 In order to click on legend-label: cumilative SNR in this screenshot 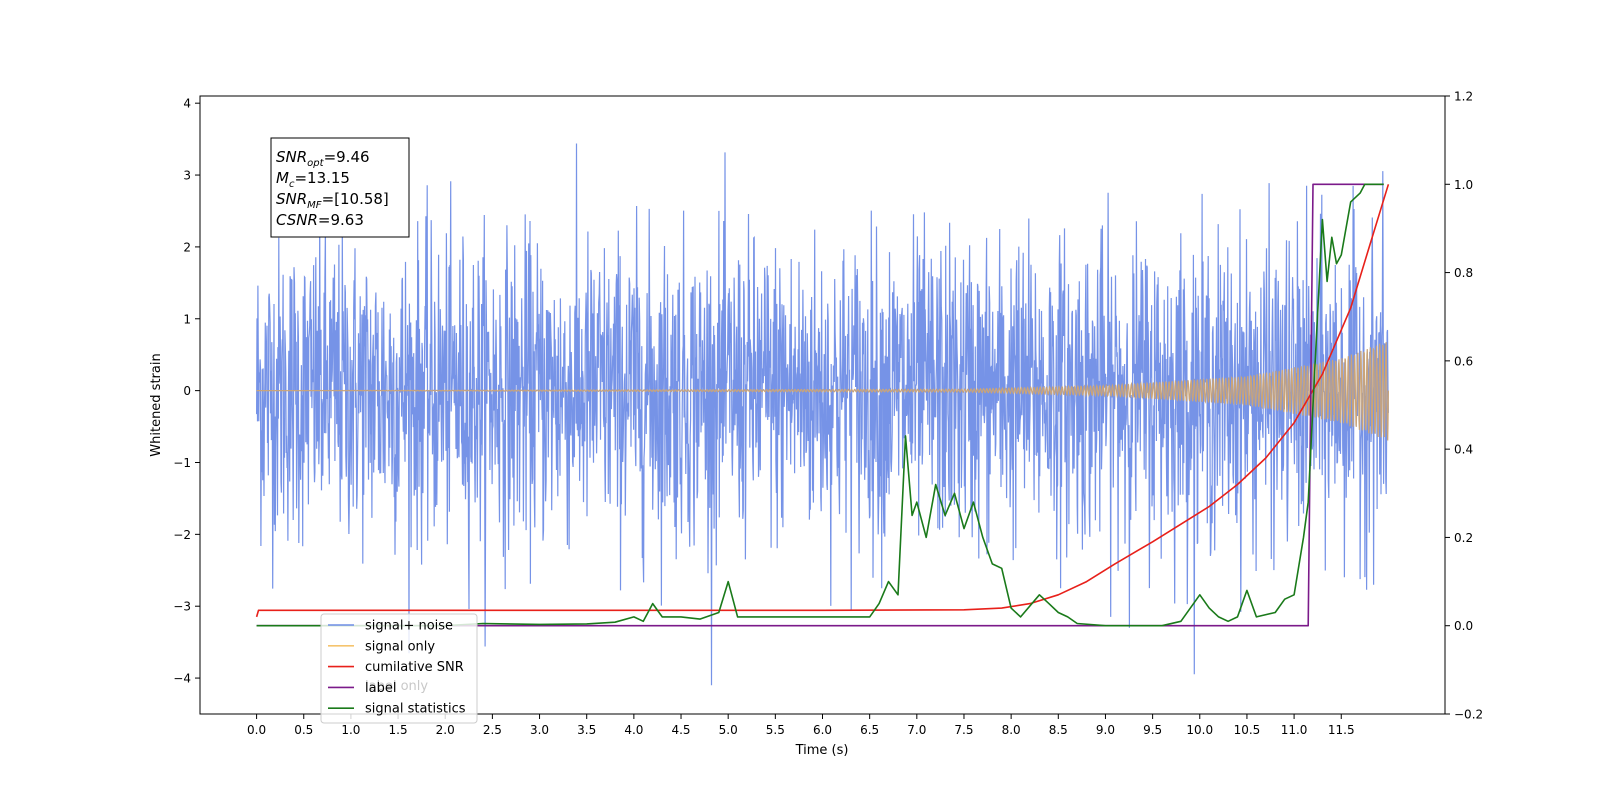, I will do `click(414, 667)`.